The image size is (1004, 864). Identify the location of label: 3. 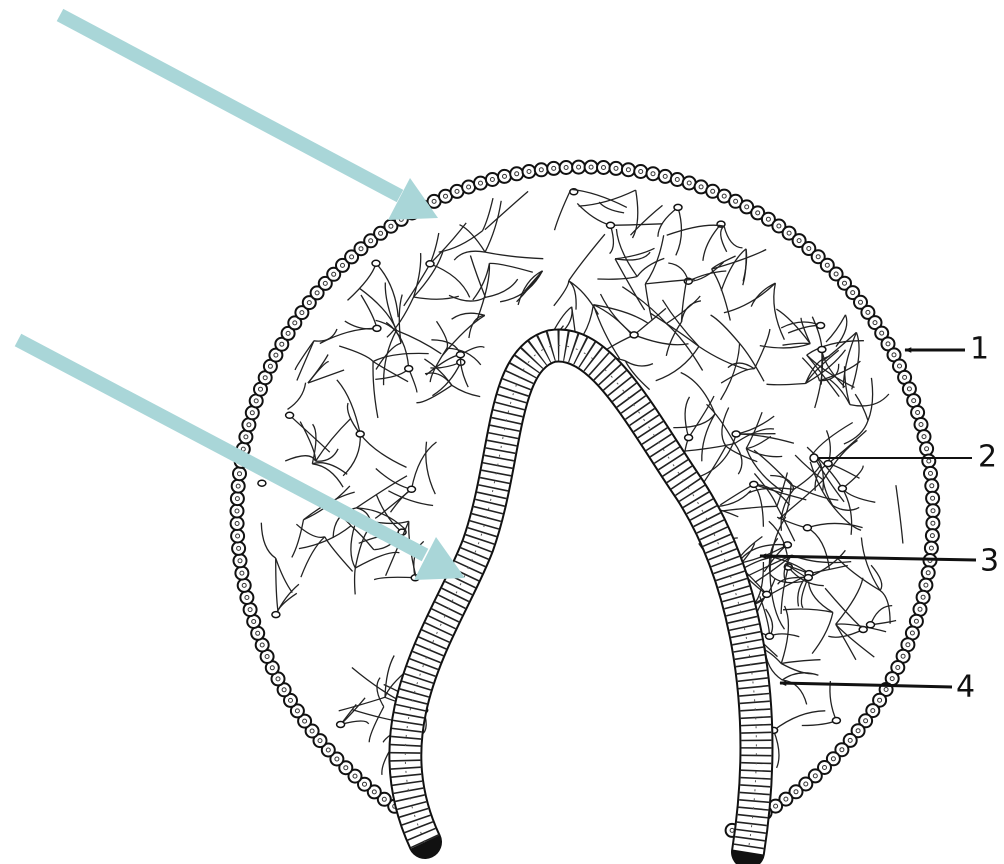
(989, 561).